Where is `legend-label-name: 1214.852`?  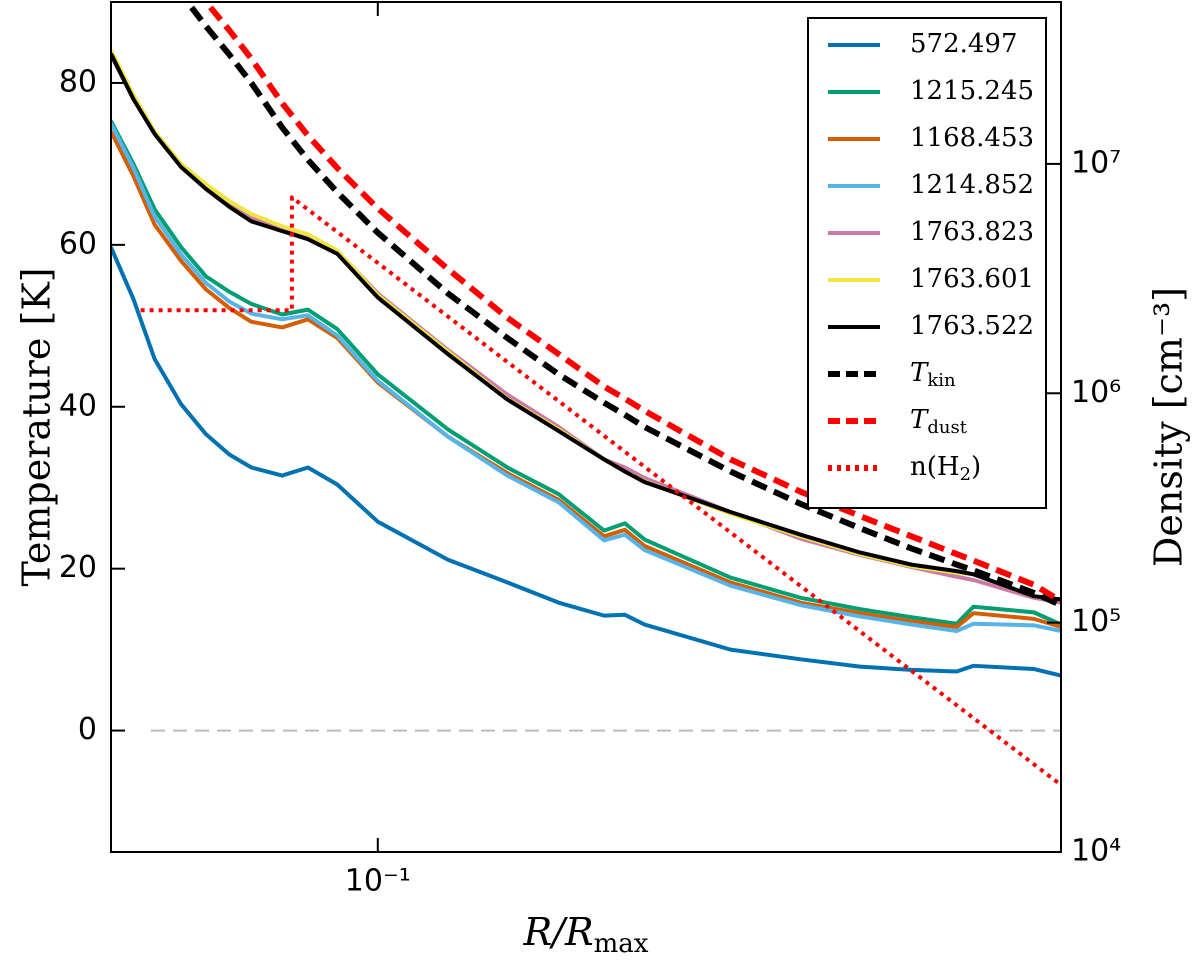
legend-label-name: 1214.852 is located at coordinates (972, 185).